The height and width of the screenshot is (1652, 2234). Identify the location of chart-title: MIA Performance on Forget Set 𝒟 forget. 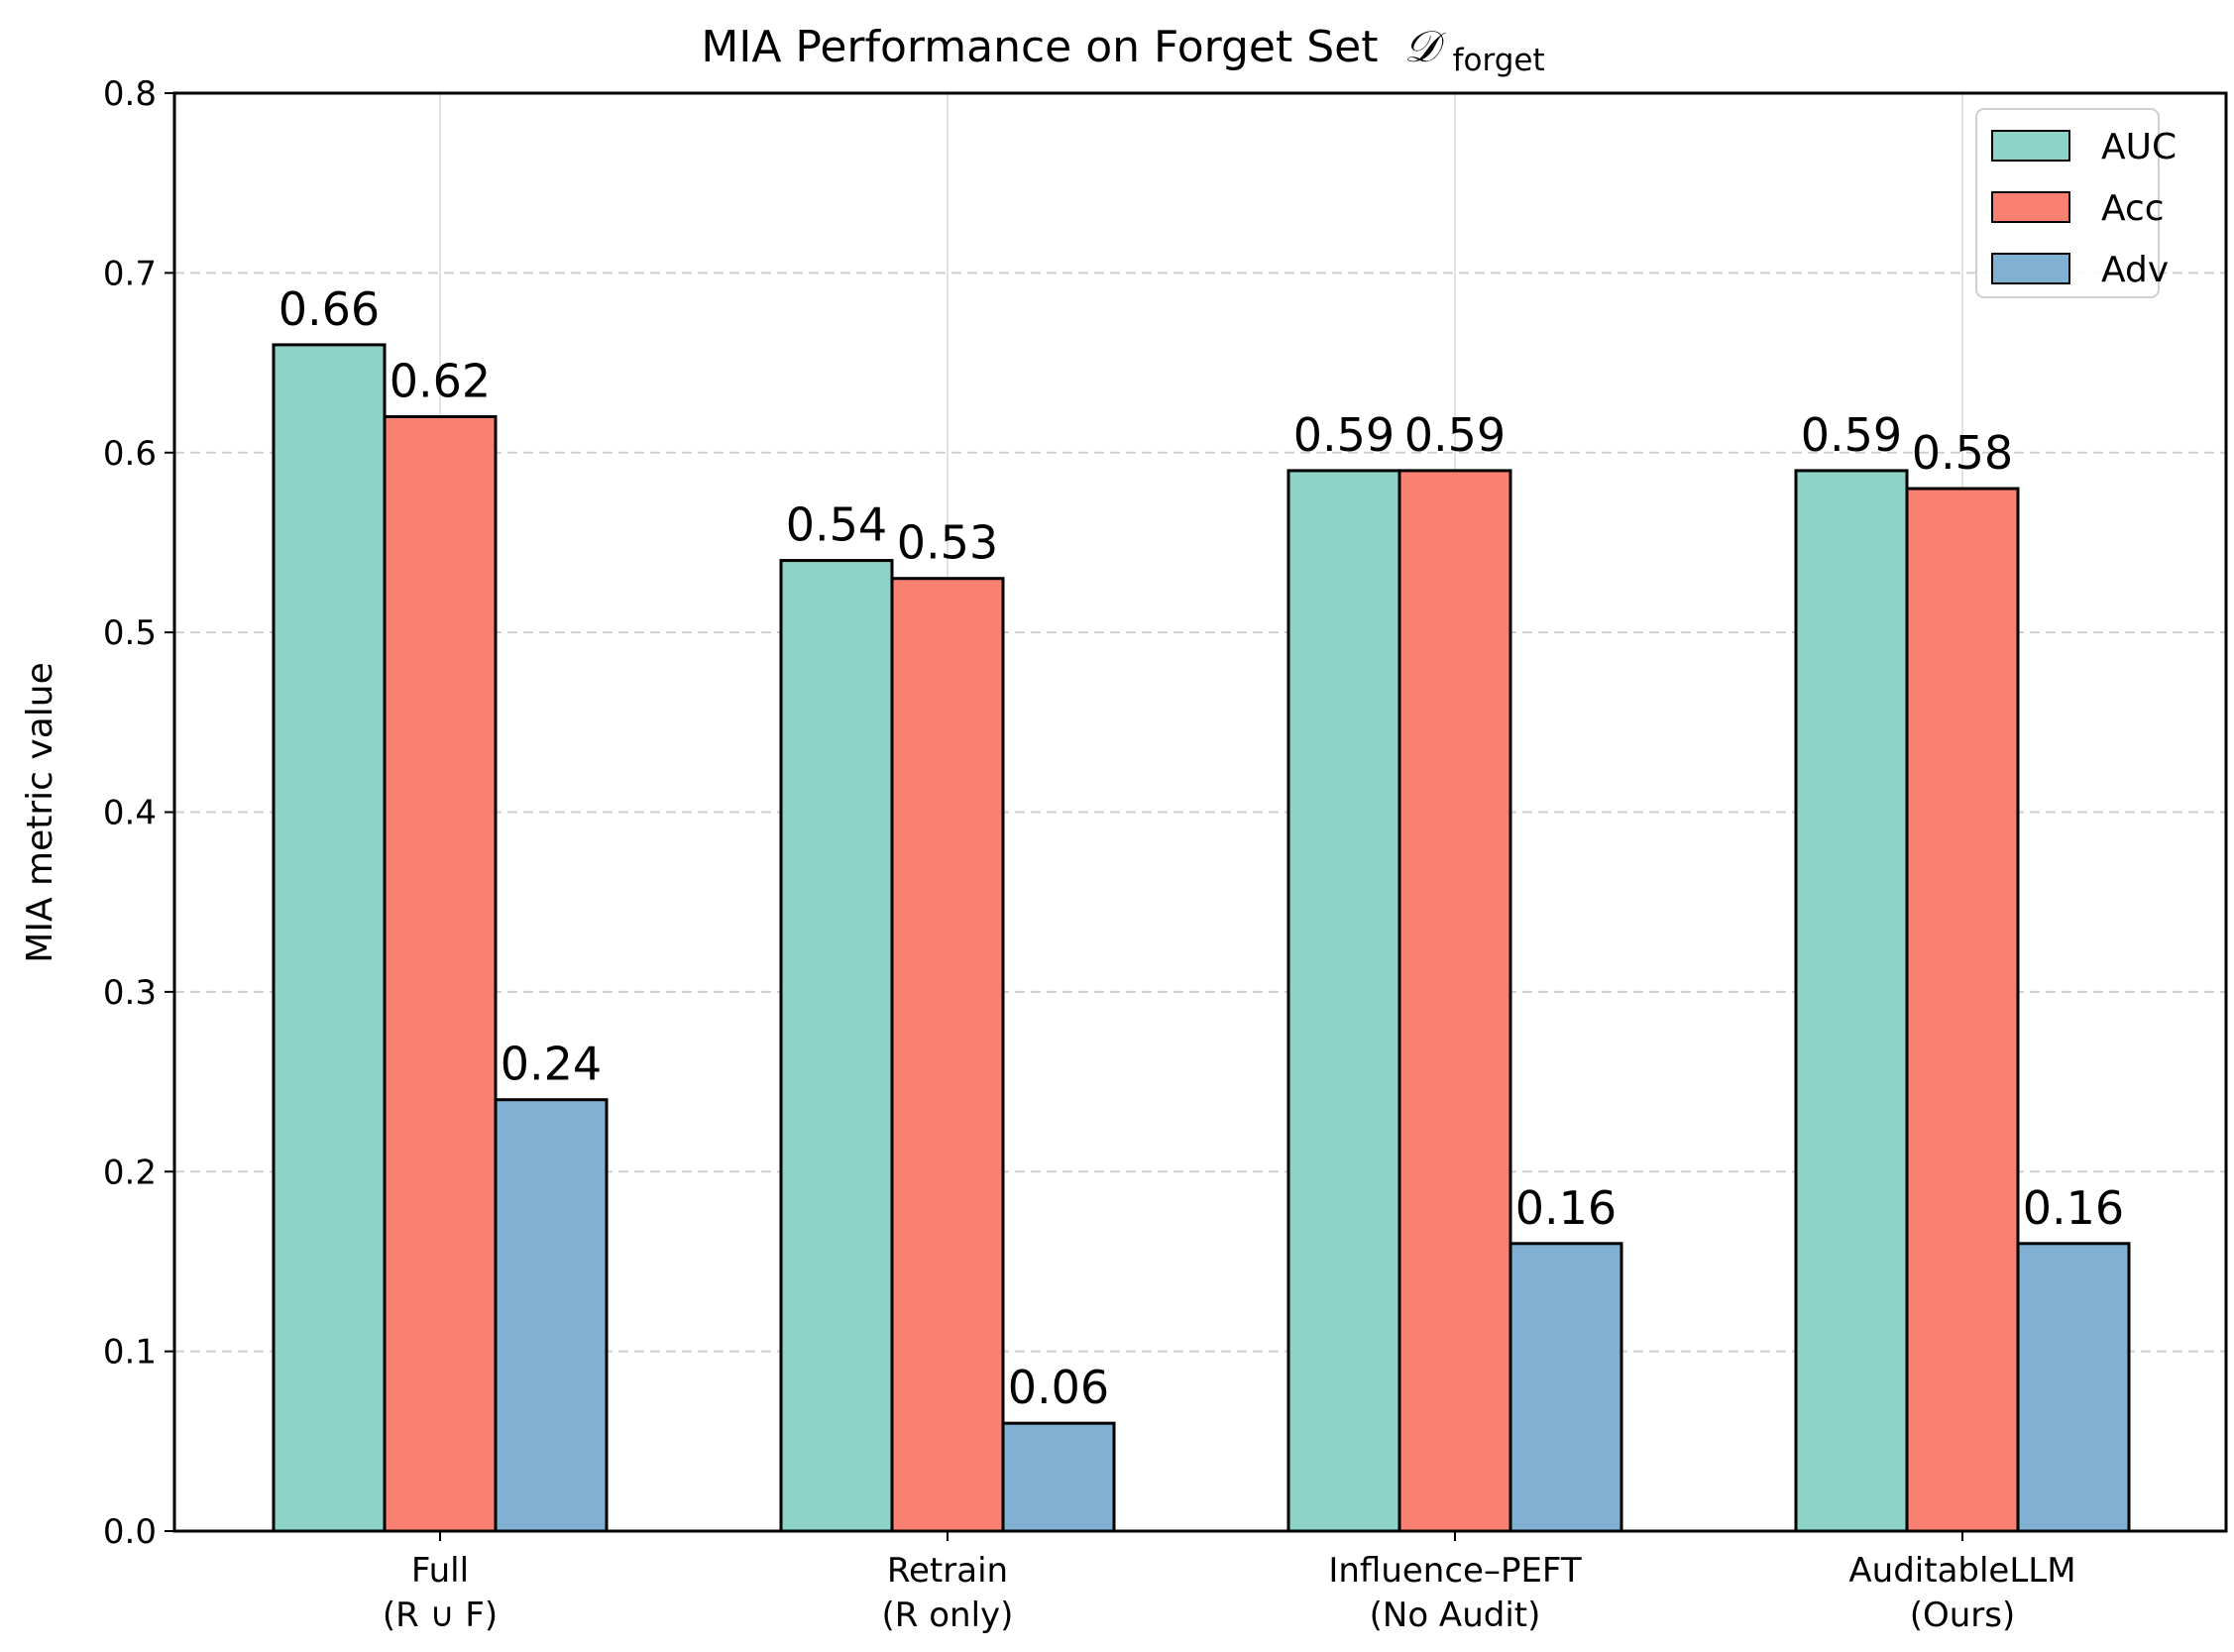
(1122, 50).